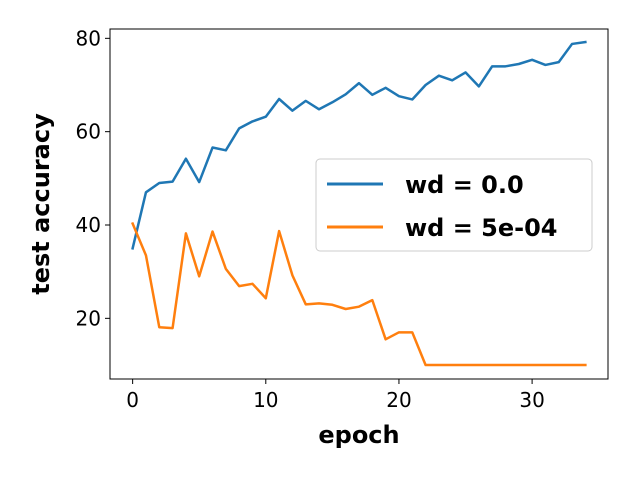  I want to click on legend-label-wd-0: wd = 0.0, so click(464, 185).